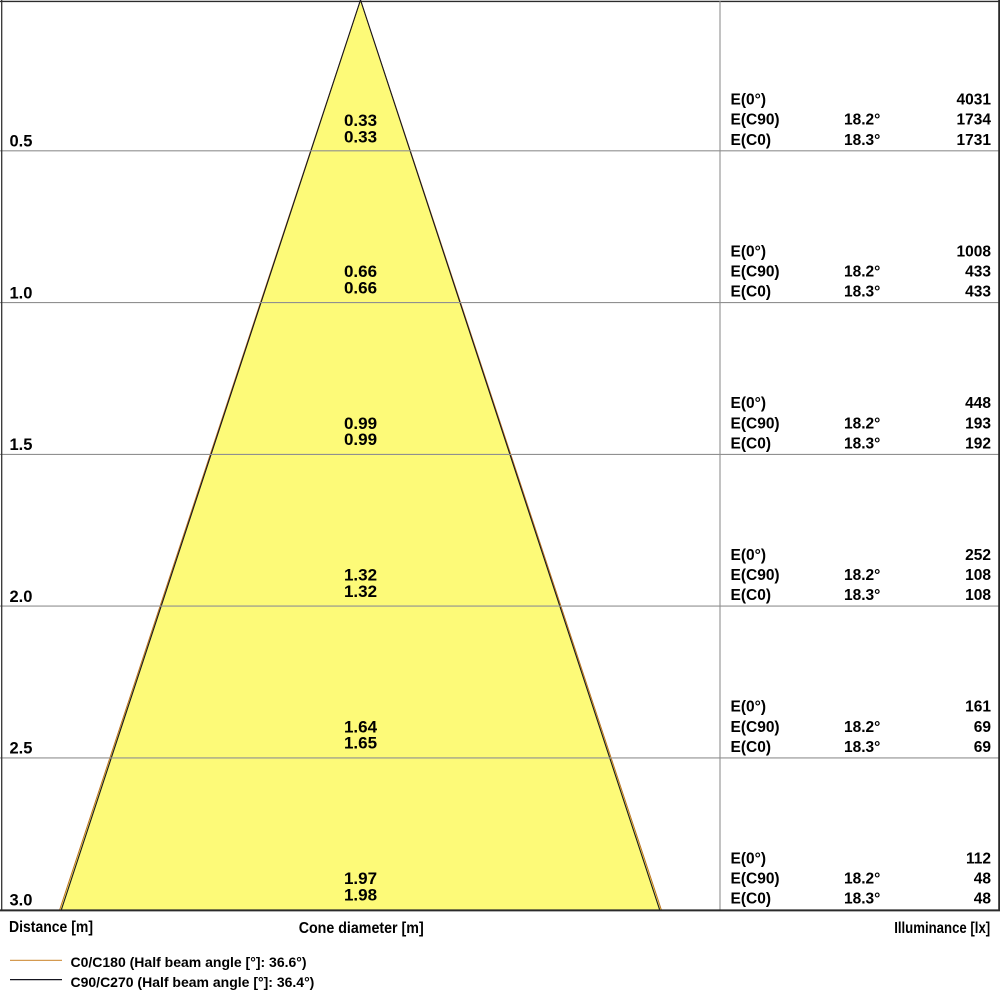 This screenshot has height=1000, width=1000. I want to click on svg-text: 112, so click(978, 858).